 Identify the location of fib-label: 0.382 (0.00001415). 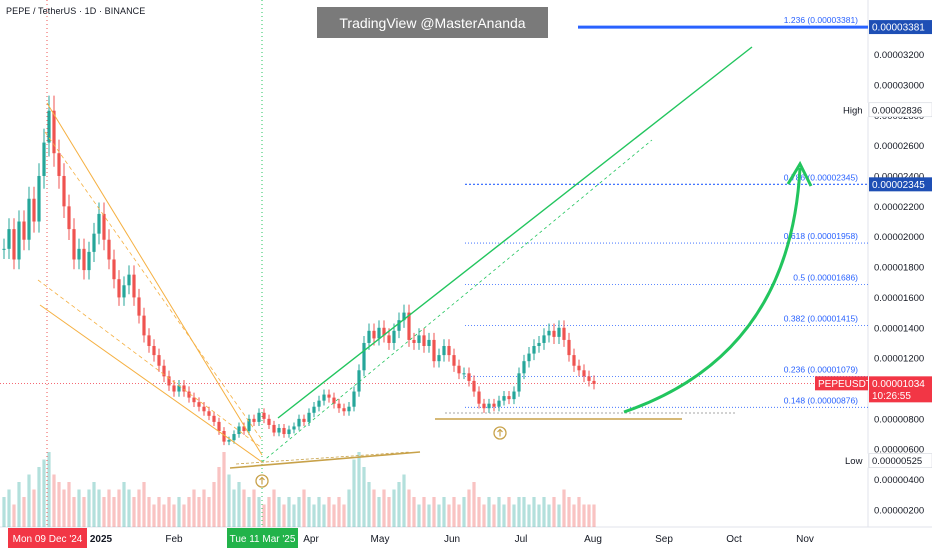
(821, 319).